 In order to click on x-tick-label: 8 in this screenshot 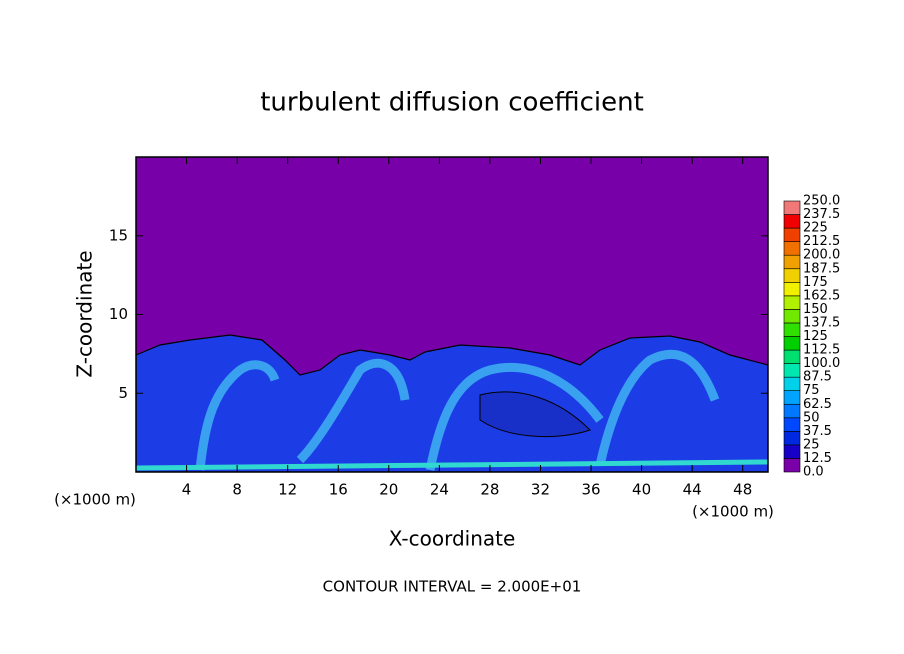, I will do `click(237, 490)`.